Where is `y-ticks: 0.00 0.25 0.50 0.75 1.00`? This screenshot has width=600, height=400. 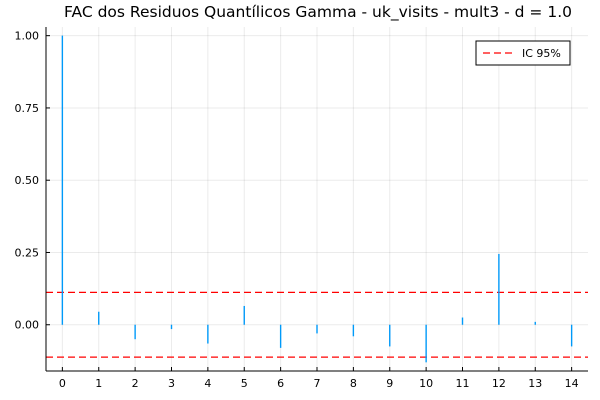
y-ticks: 0.00 0.25 0.50 0.75 1.00 is located at coordinates (32, 181).